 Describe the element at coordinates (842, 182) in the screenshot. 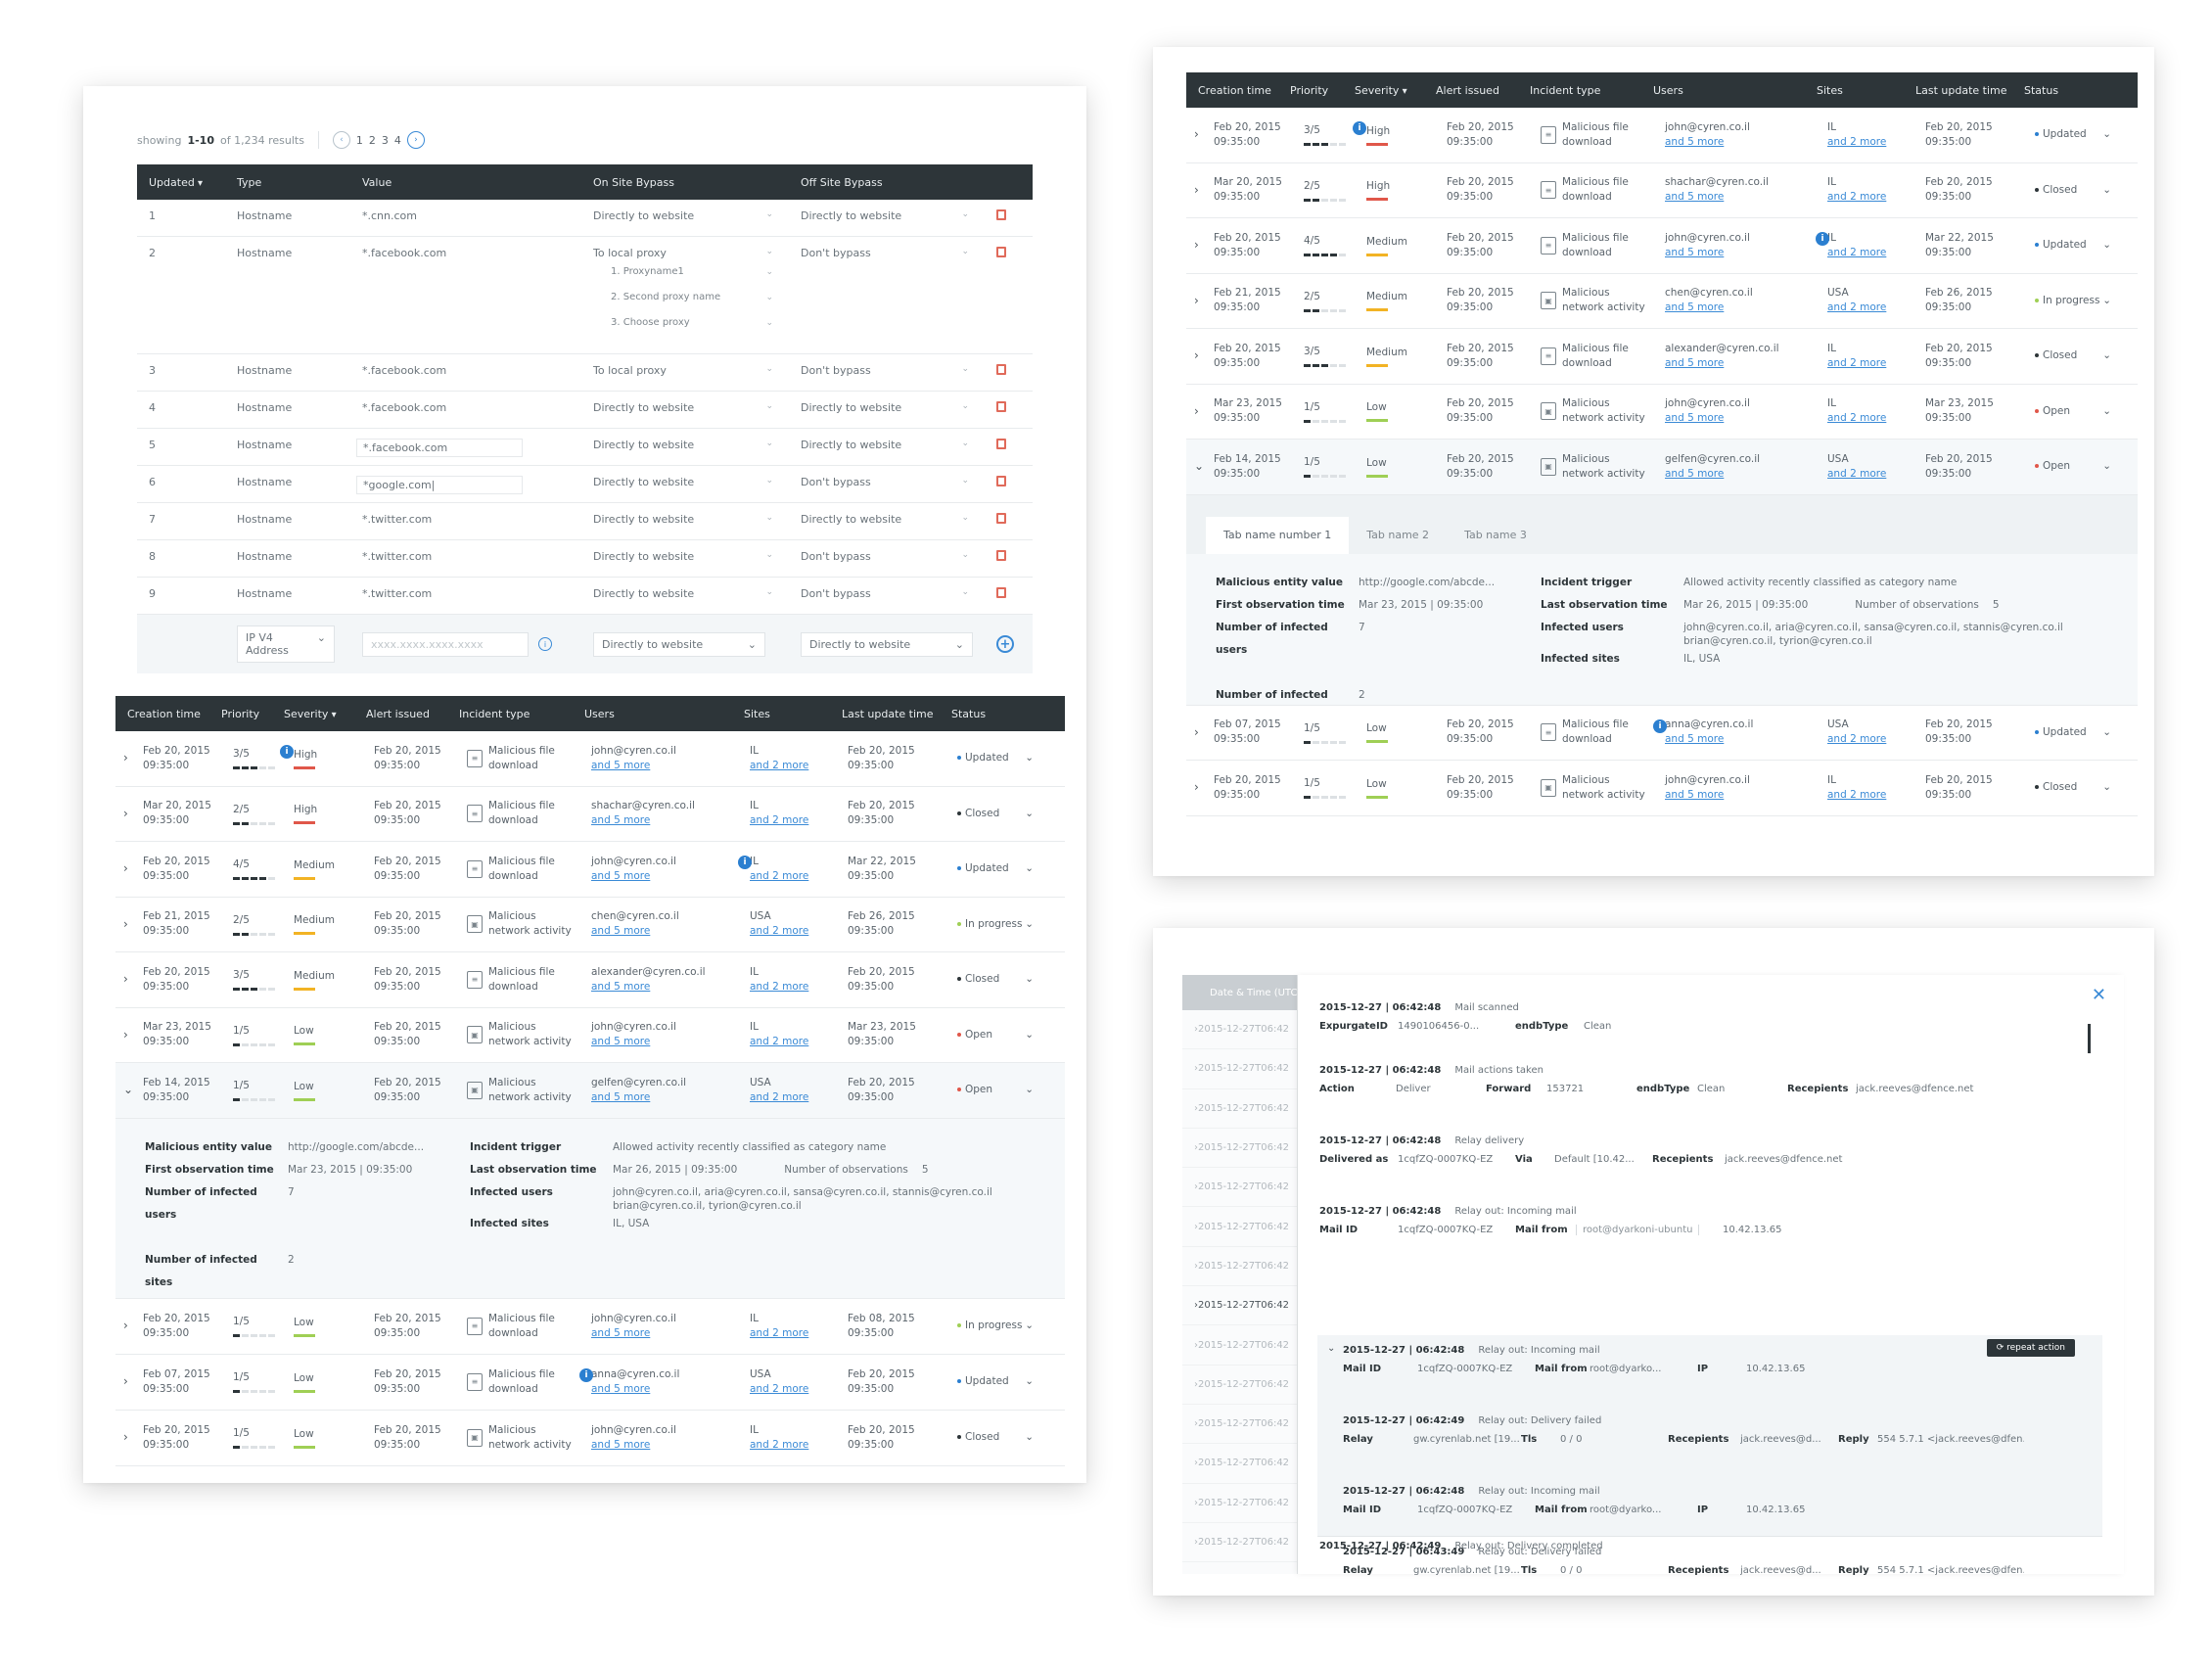

I see `col-off-site: Off Site Bypass` at that location.